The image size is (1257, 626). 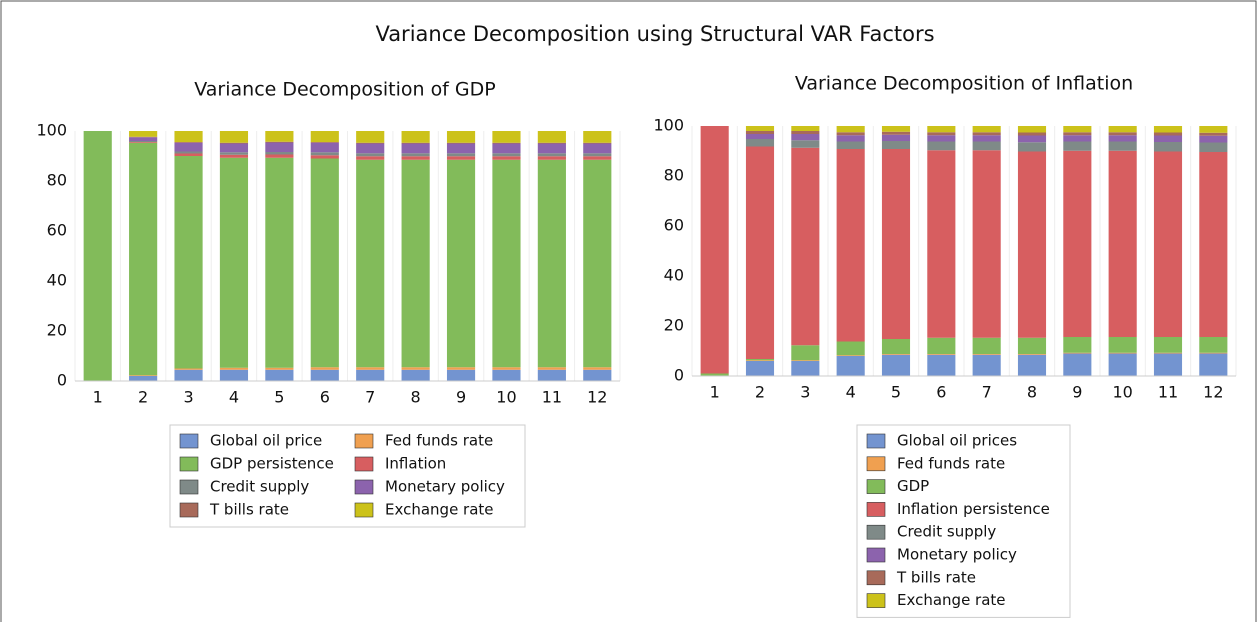 I want to click on legend-label: GDP persistence, so click(x=272, y=464).